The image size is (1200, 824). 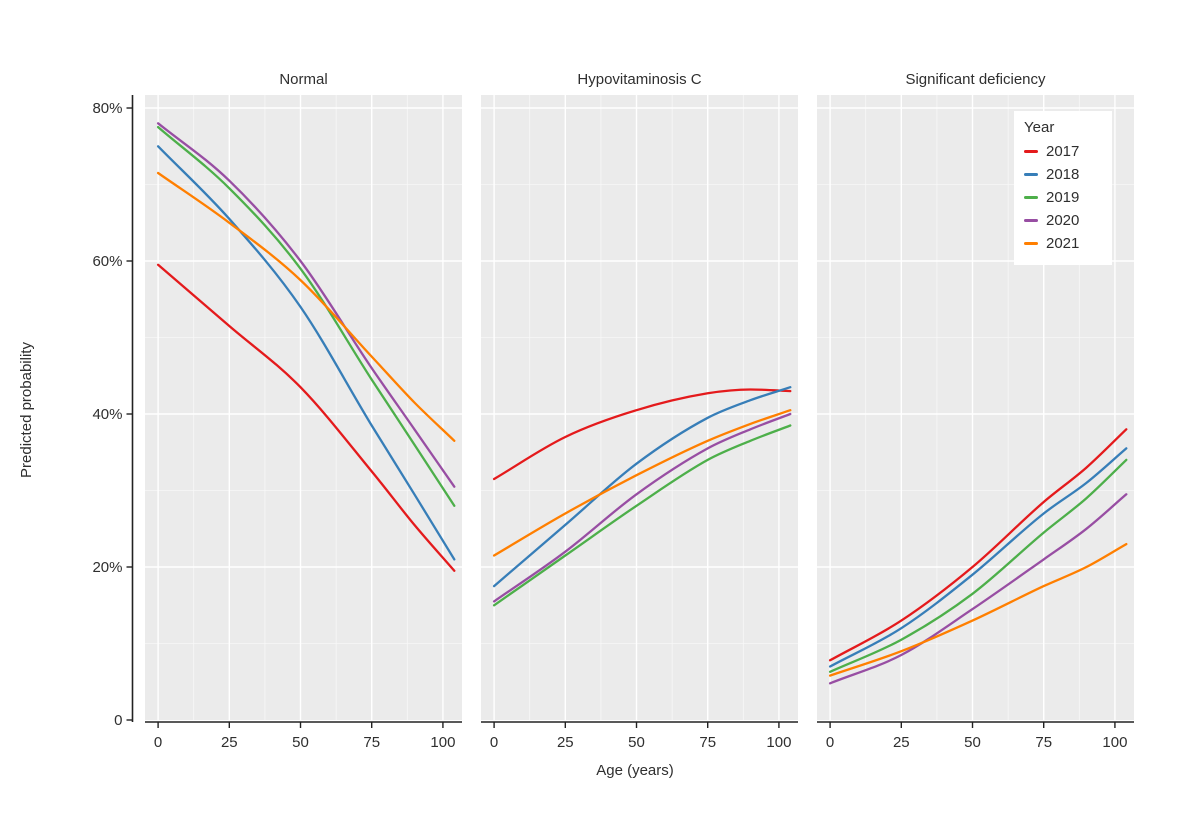 I want to click on y-tick-label-80: 80%, so click(x=107, y=108).